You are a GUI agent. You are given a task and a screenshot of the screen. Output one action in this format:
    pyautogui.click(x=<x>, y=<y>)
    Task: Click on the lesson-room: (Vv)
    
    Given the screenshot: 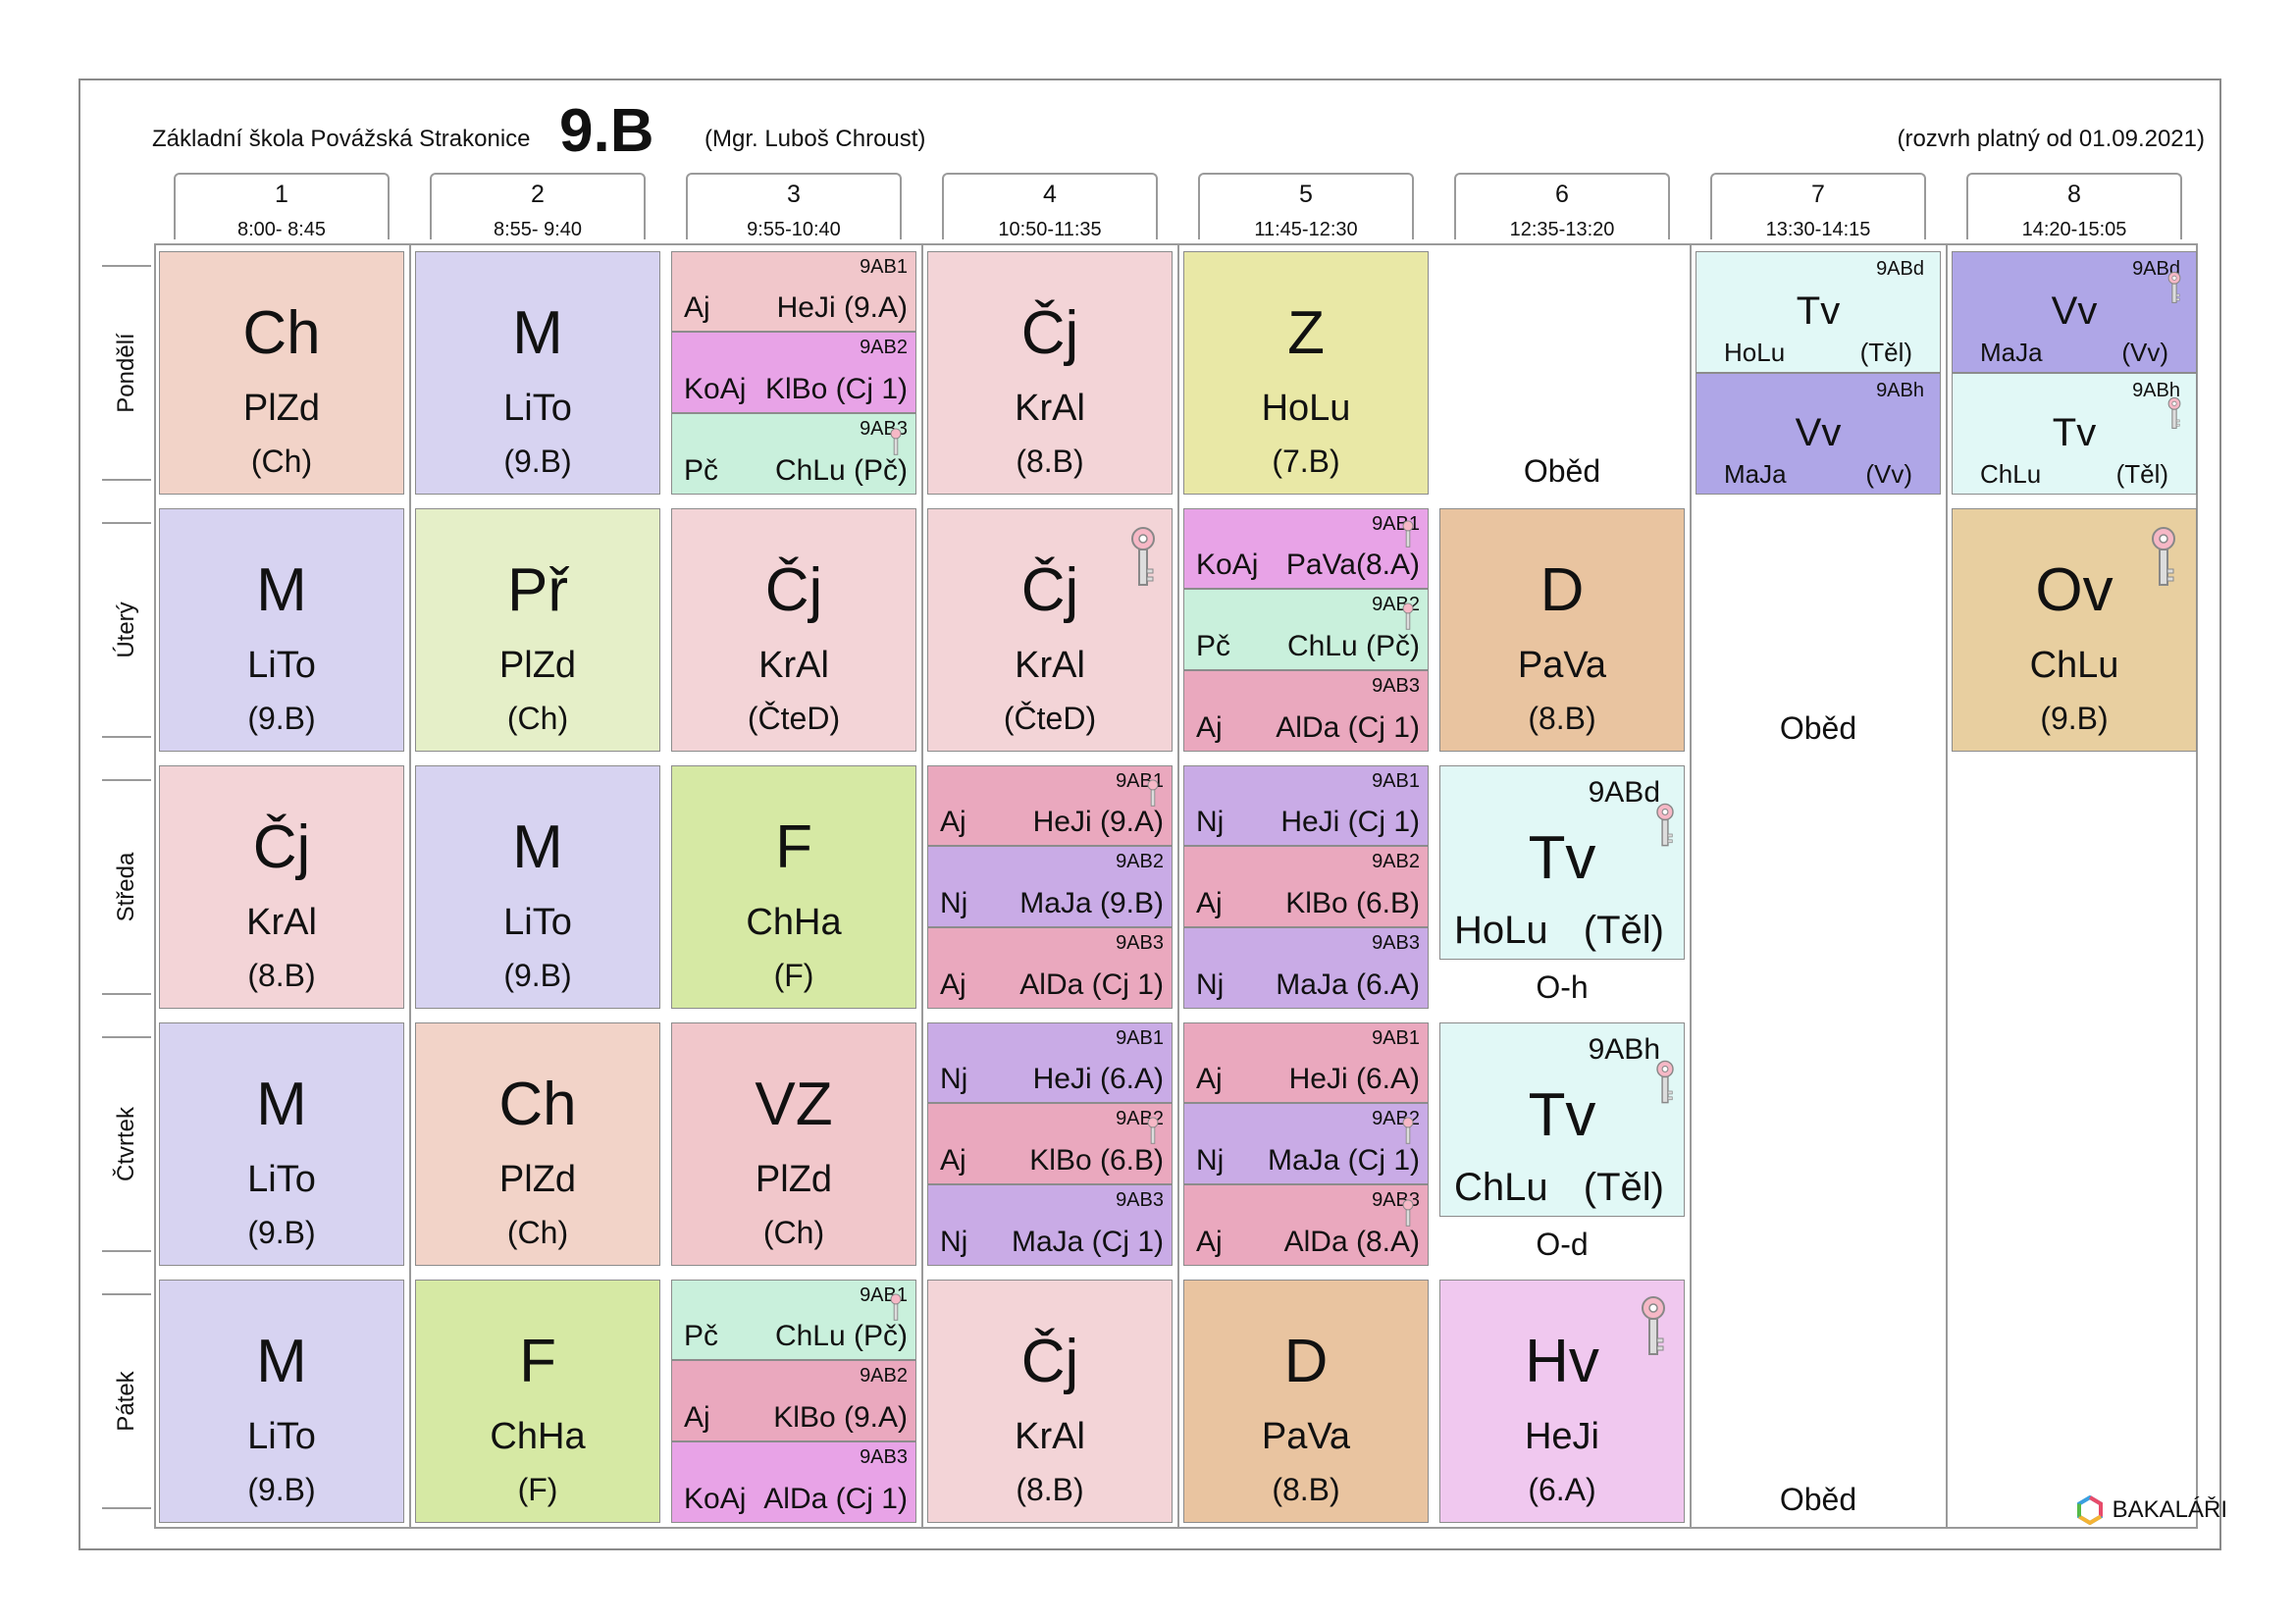 What is the action you would take?
    pyautogui.click(x=2144, y=352)
    